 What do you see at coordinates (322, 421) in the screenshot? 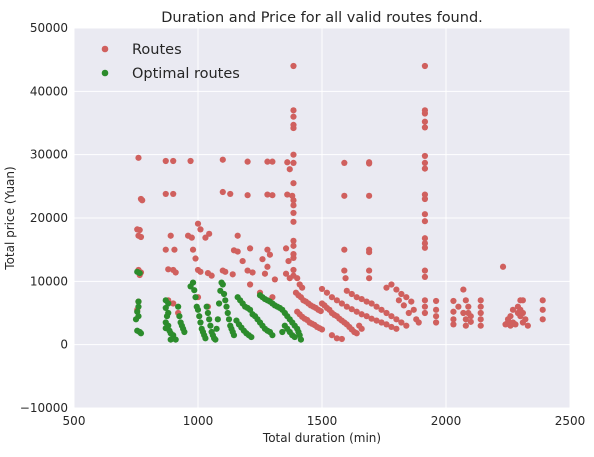
I see `x-tick-label: 1500` at bounding box center [322, 421].